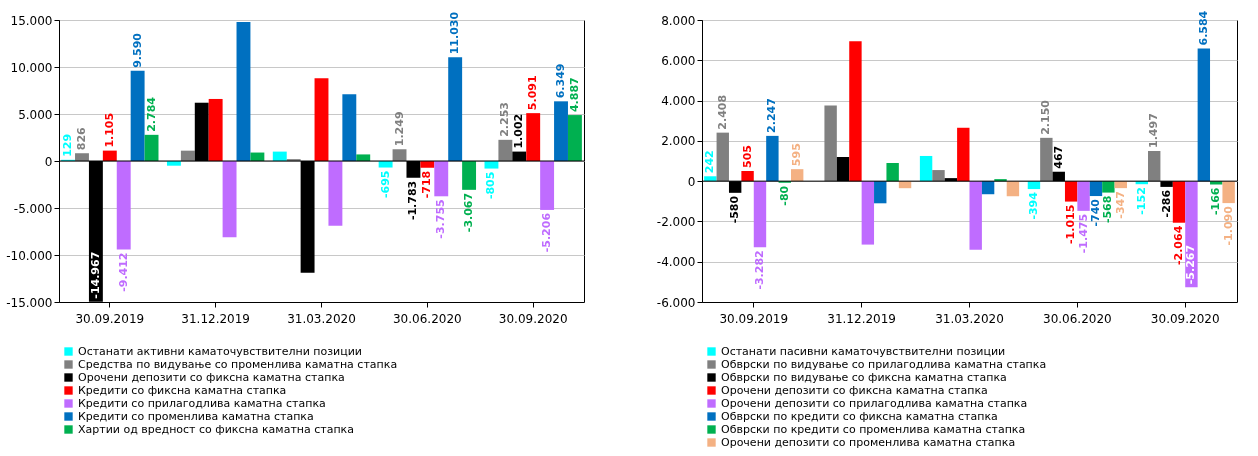  Describe the element at coordinates (676, 302) in the screenshot. I see `y-tick-label: -6.000` at that location.